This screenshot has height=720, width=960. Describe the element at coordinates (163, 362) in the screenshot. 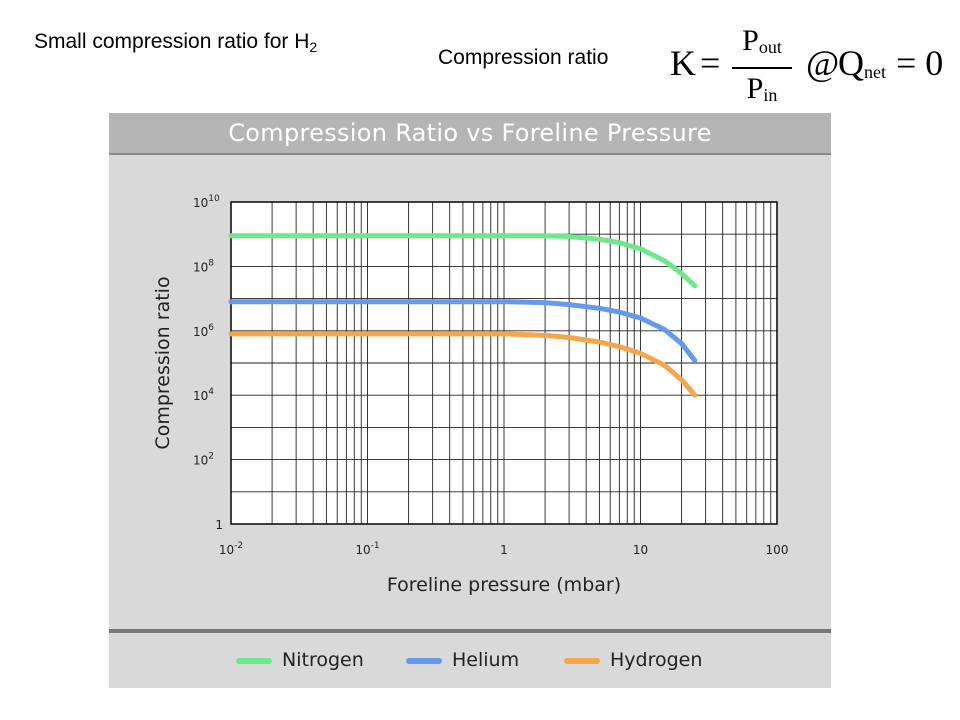

I see `y-axis-label: Compression ratio` at that location.